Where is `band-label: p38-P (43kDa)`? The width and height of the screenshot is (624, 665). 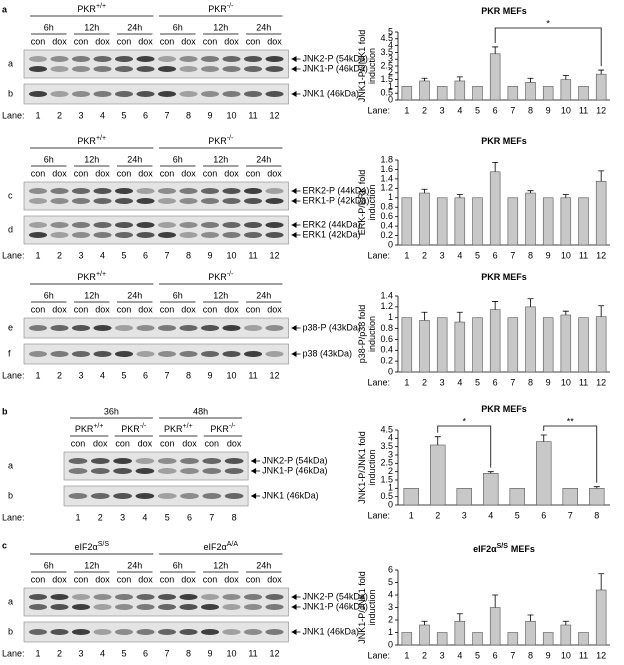 band-label: p38-P (43kDa) is located at coordinates (332, 327).